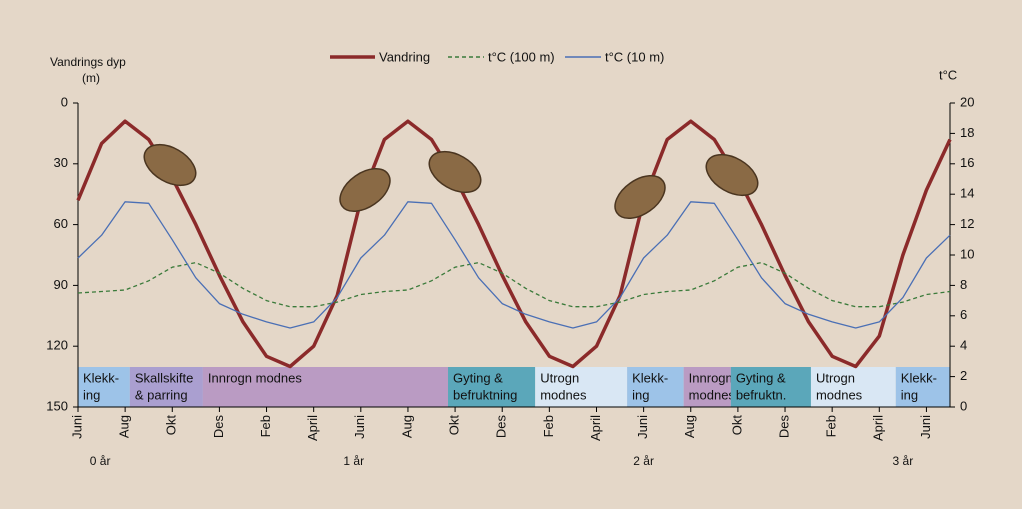 This screenshot has height=509, width=1022. What do you see at coordinates (514, 284) in the screenshot?
I see `series-line` at bounding box center [514, 284].